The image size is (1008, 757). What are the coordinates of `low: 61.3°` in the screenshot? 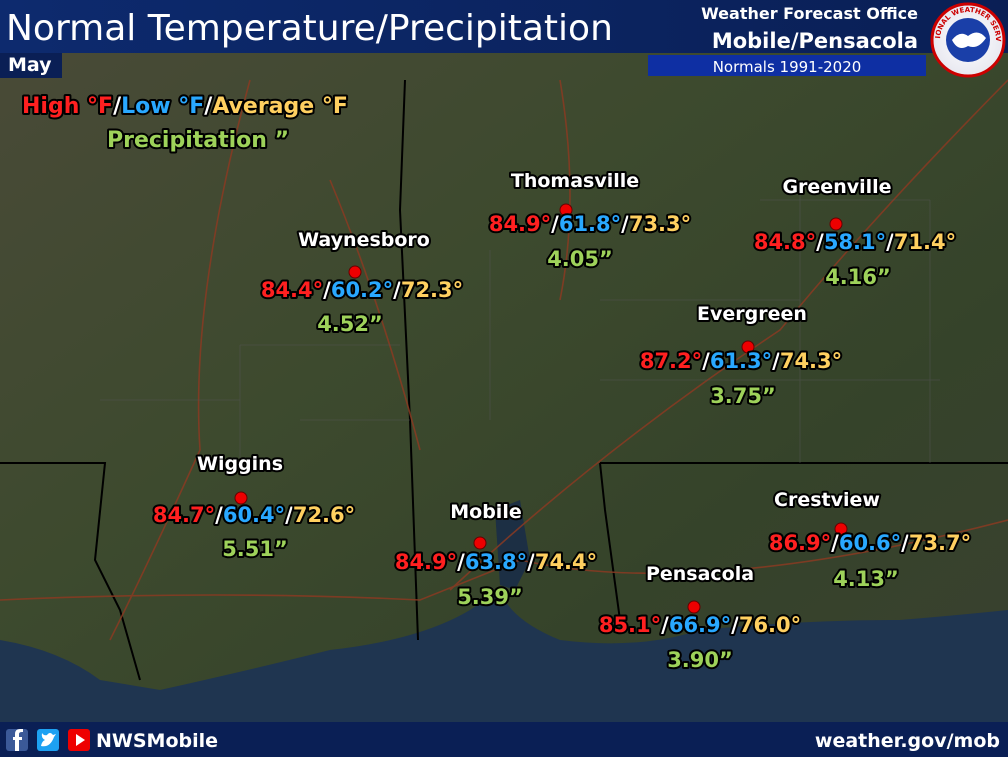 It's located at (741, 361).